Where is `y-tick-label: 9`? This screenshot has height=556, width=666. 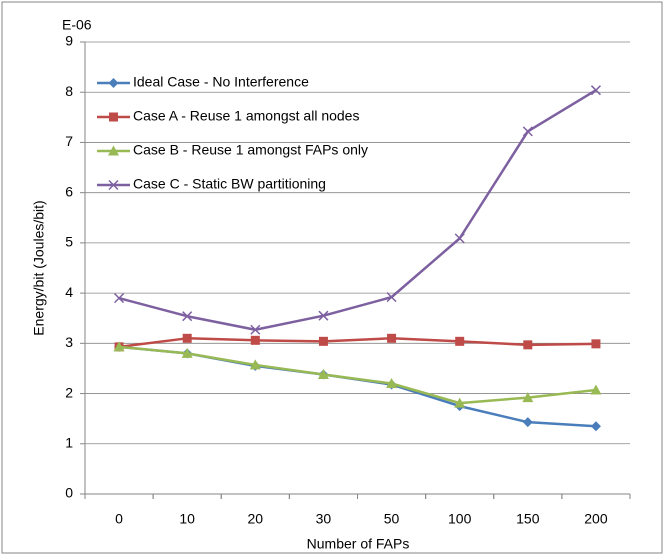 y-tick-label: 9 is located at coordinates (69, 41).